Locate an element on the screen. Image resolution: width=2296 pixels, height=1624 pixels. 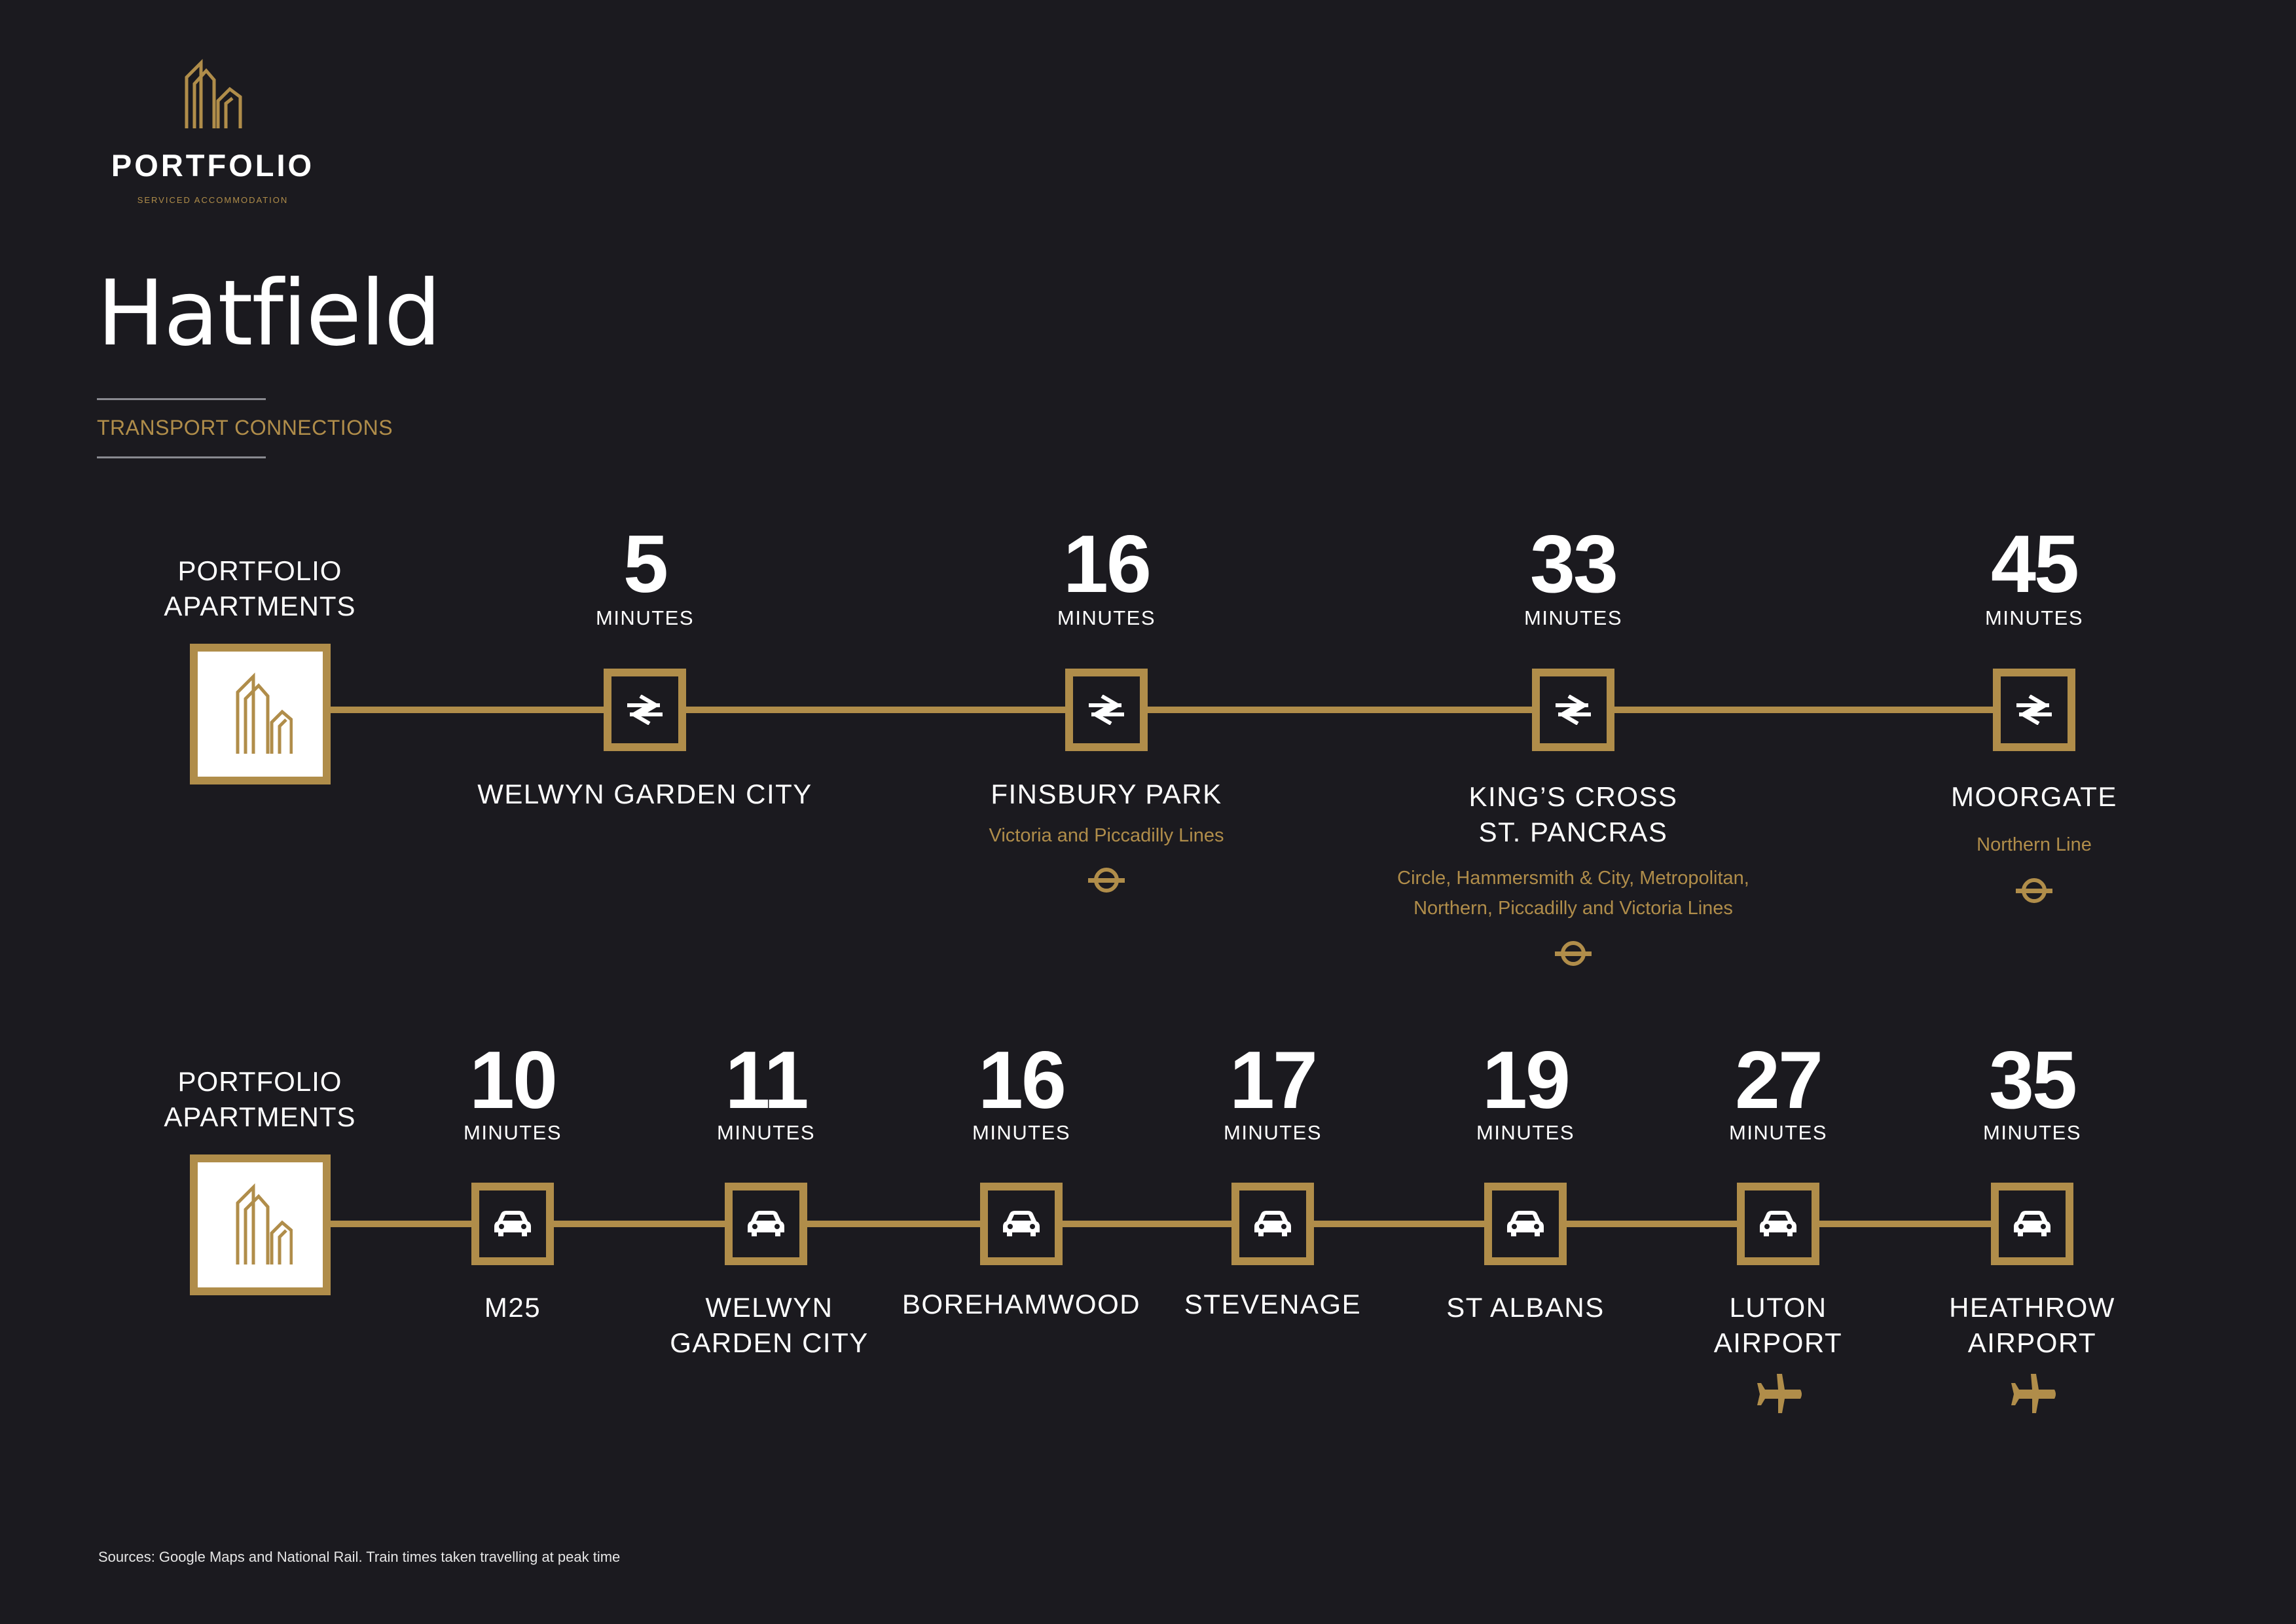
road-stop-name: WELWYN GARDEN CITY is located at coordinates (769, 1325).